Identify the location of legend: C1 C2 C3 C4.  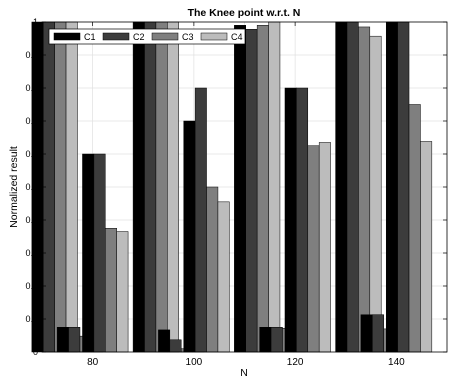
(147, 36).